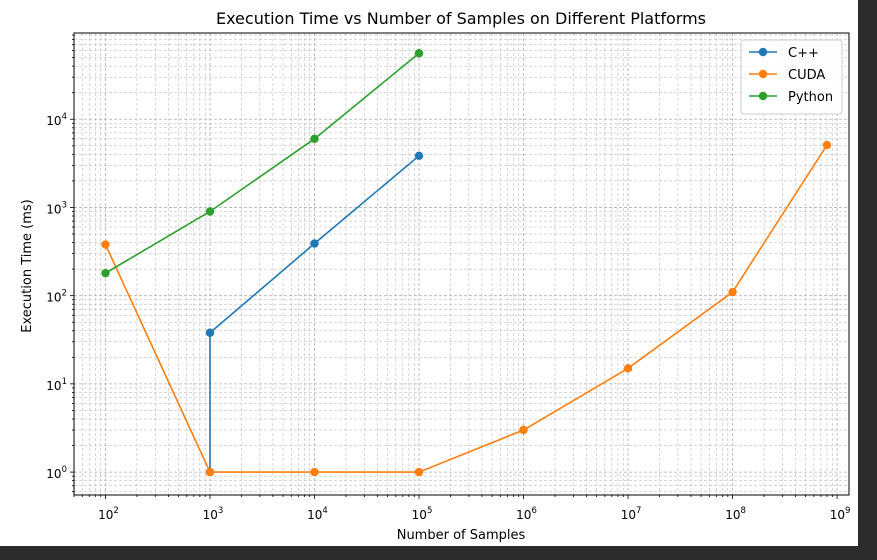 The image size is (877, 560). Describe the element at coordinates (810, 97) in the screenshot. I see `legend-label: Python` at that location.